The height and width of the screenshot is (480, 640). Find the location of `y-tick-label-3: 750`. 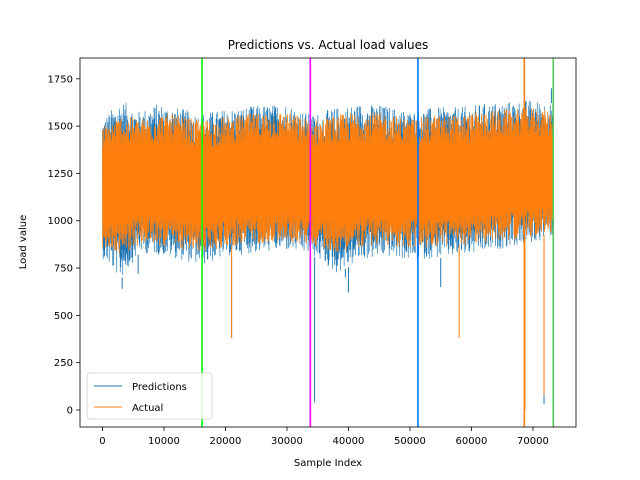

y-tick-label-3: 750 is located at coordinates (63, 269).